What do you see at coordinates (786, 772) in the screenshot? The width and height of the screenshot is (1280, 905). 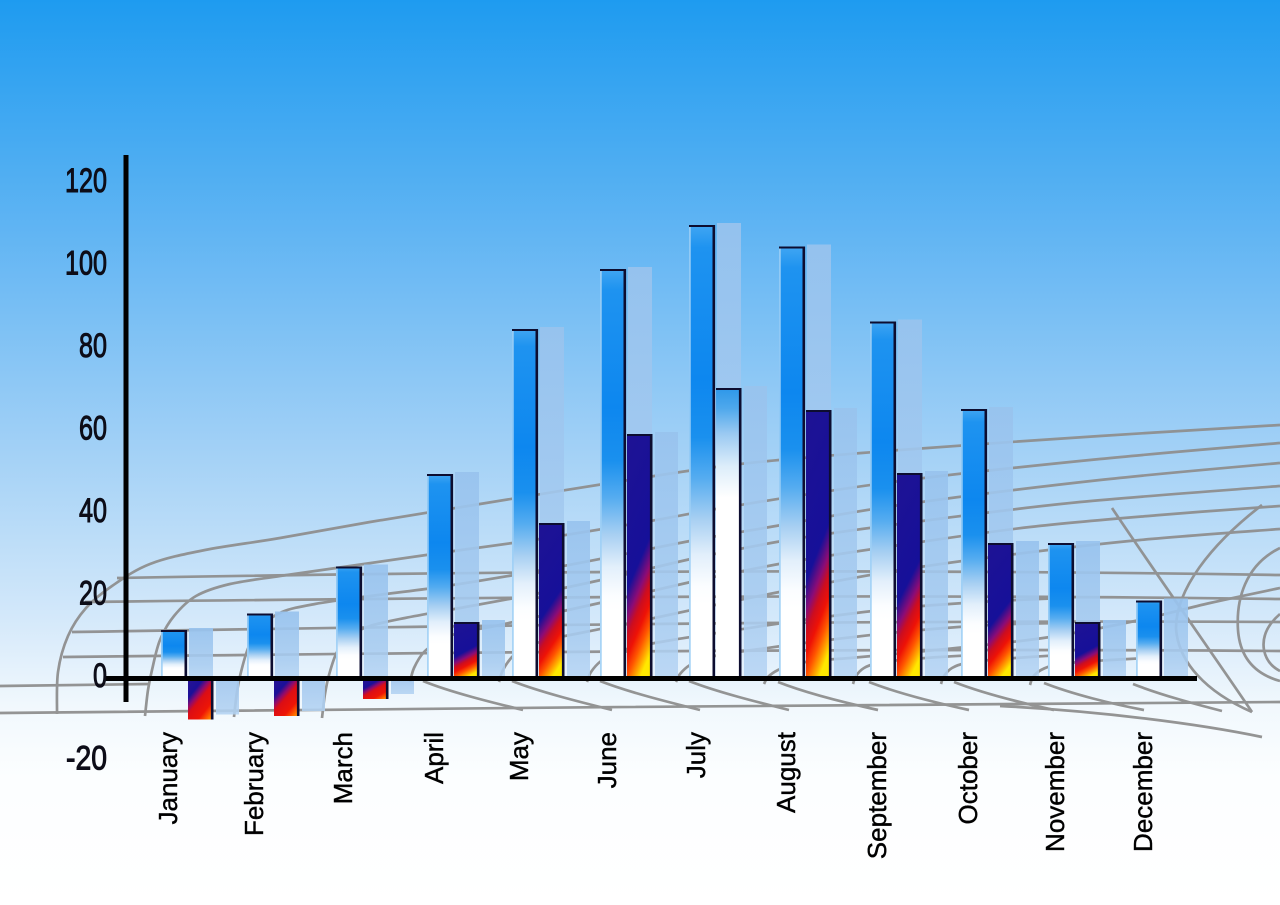 I see `svg-text: August` at bounding box center [786, 772].